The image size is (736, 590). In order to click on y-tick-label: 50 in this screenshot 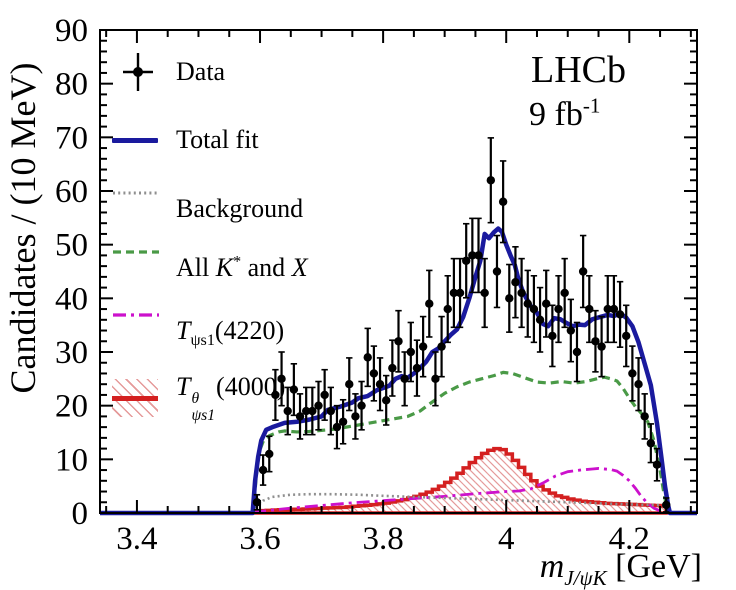, I will do `click(71, 246)`.